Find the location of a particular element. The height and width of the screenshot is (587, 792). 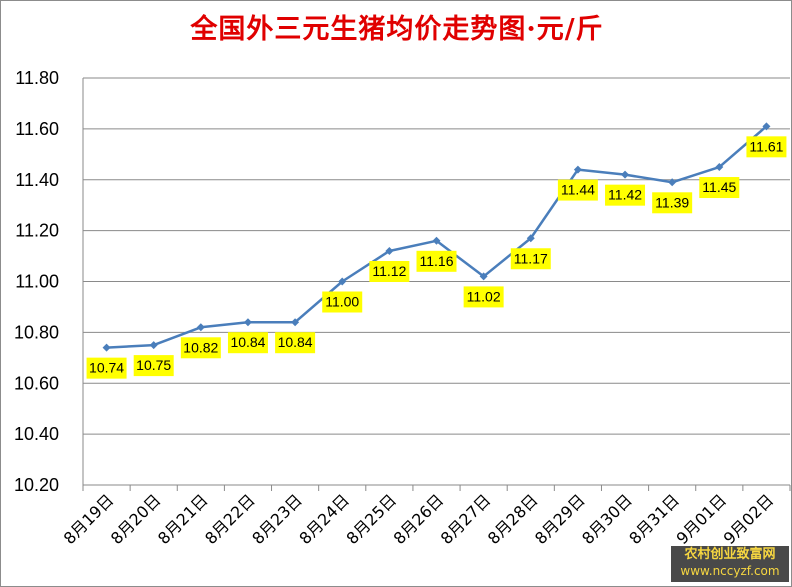

y-tick-label: 10.20 is located at coordinates (36, 485).